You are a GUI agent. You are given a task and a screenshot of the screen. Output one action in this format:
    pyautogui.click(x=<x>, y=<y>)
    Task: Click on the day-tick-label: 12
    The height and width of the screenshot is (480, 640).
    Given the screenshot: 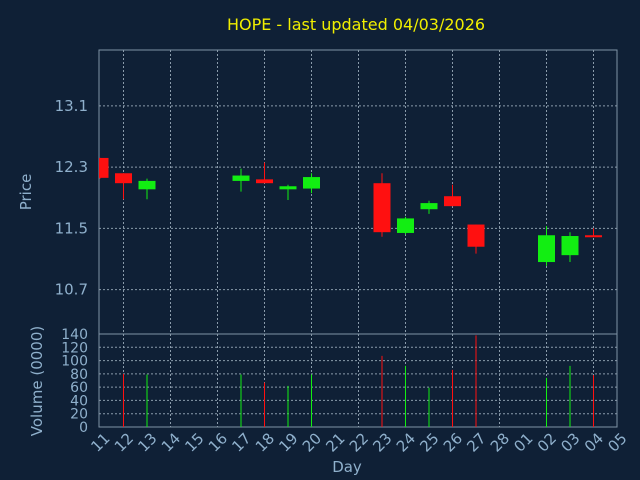 What is the action you would take?
    pyautogui.click(x=124, y=442)
    